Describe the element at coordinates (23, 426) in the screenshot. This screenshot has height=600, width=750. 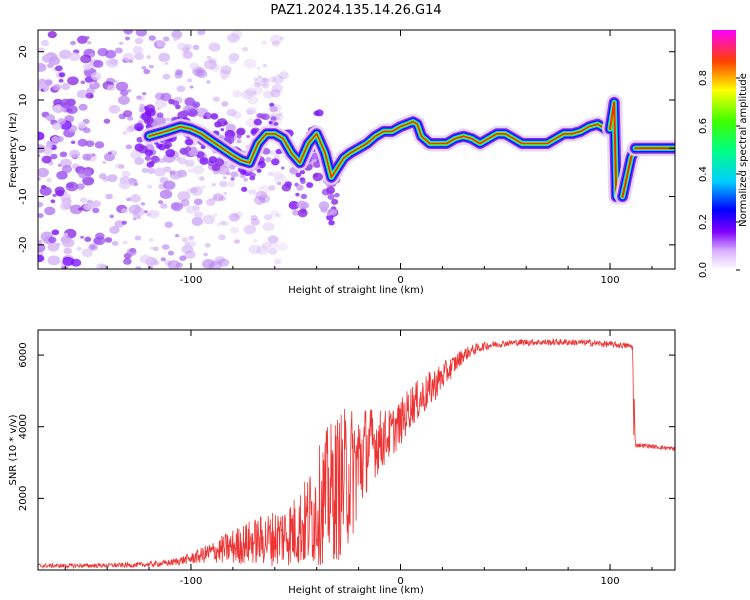
I see `snr-y-tick-label: 4000` at that location.